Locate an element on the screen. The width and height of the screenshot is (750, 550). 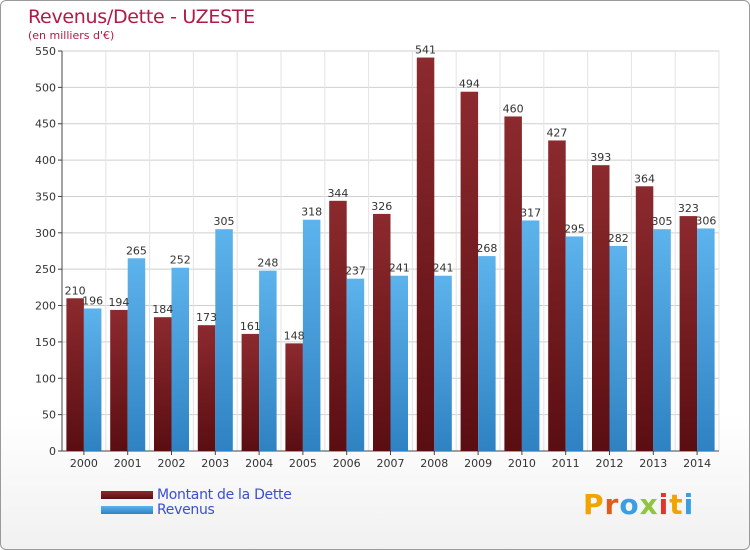
y-tick-label: 350 is located at coordinates (45, 196).